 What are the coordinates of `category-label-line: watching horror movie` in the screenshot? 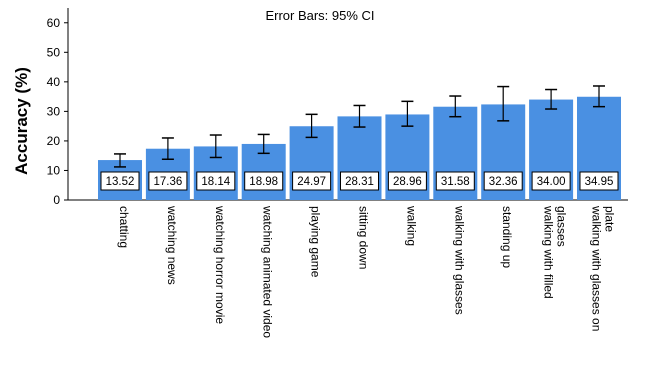 It's located at (220, 264).